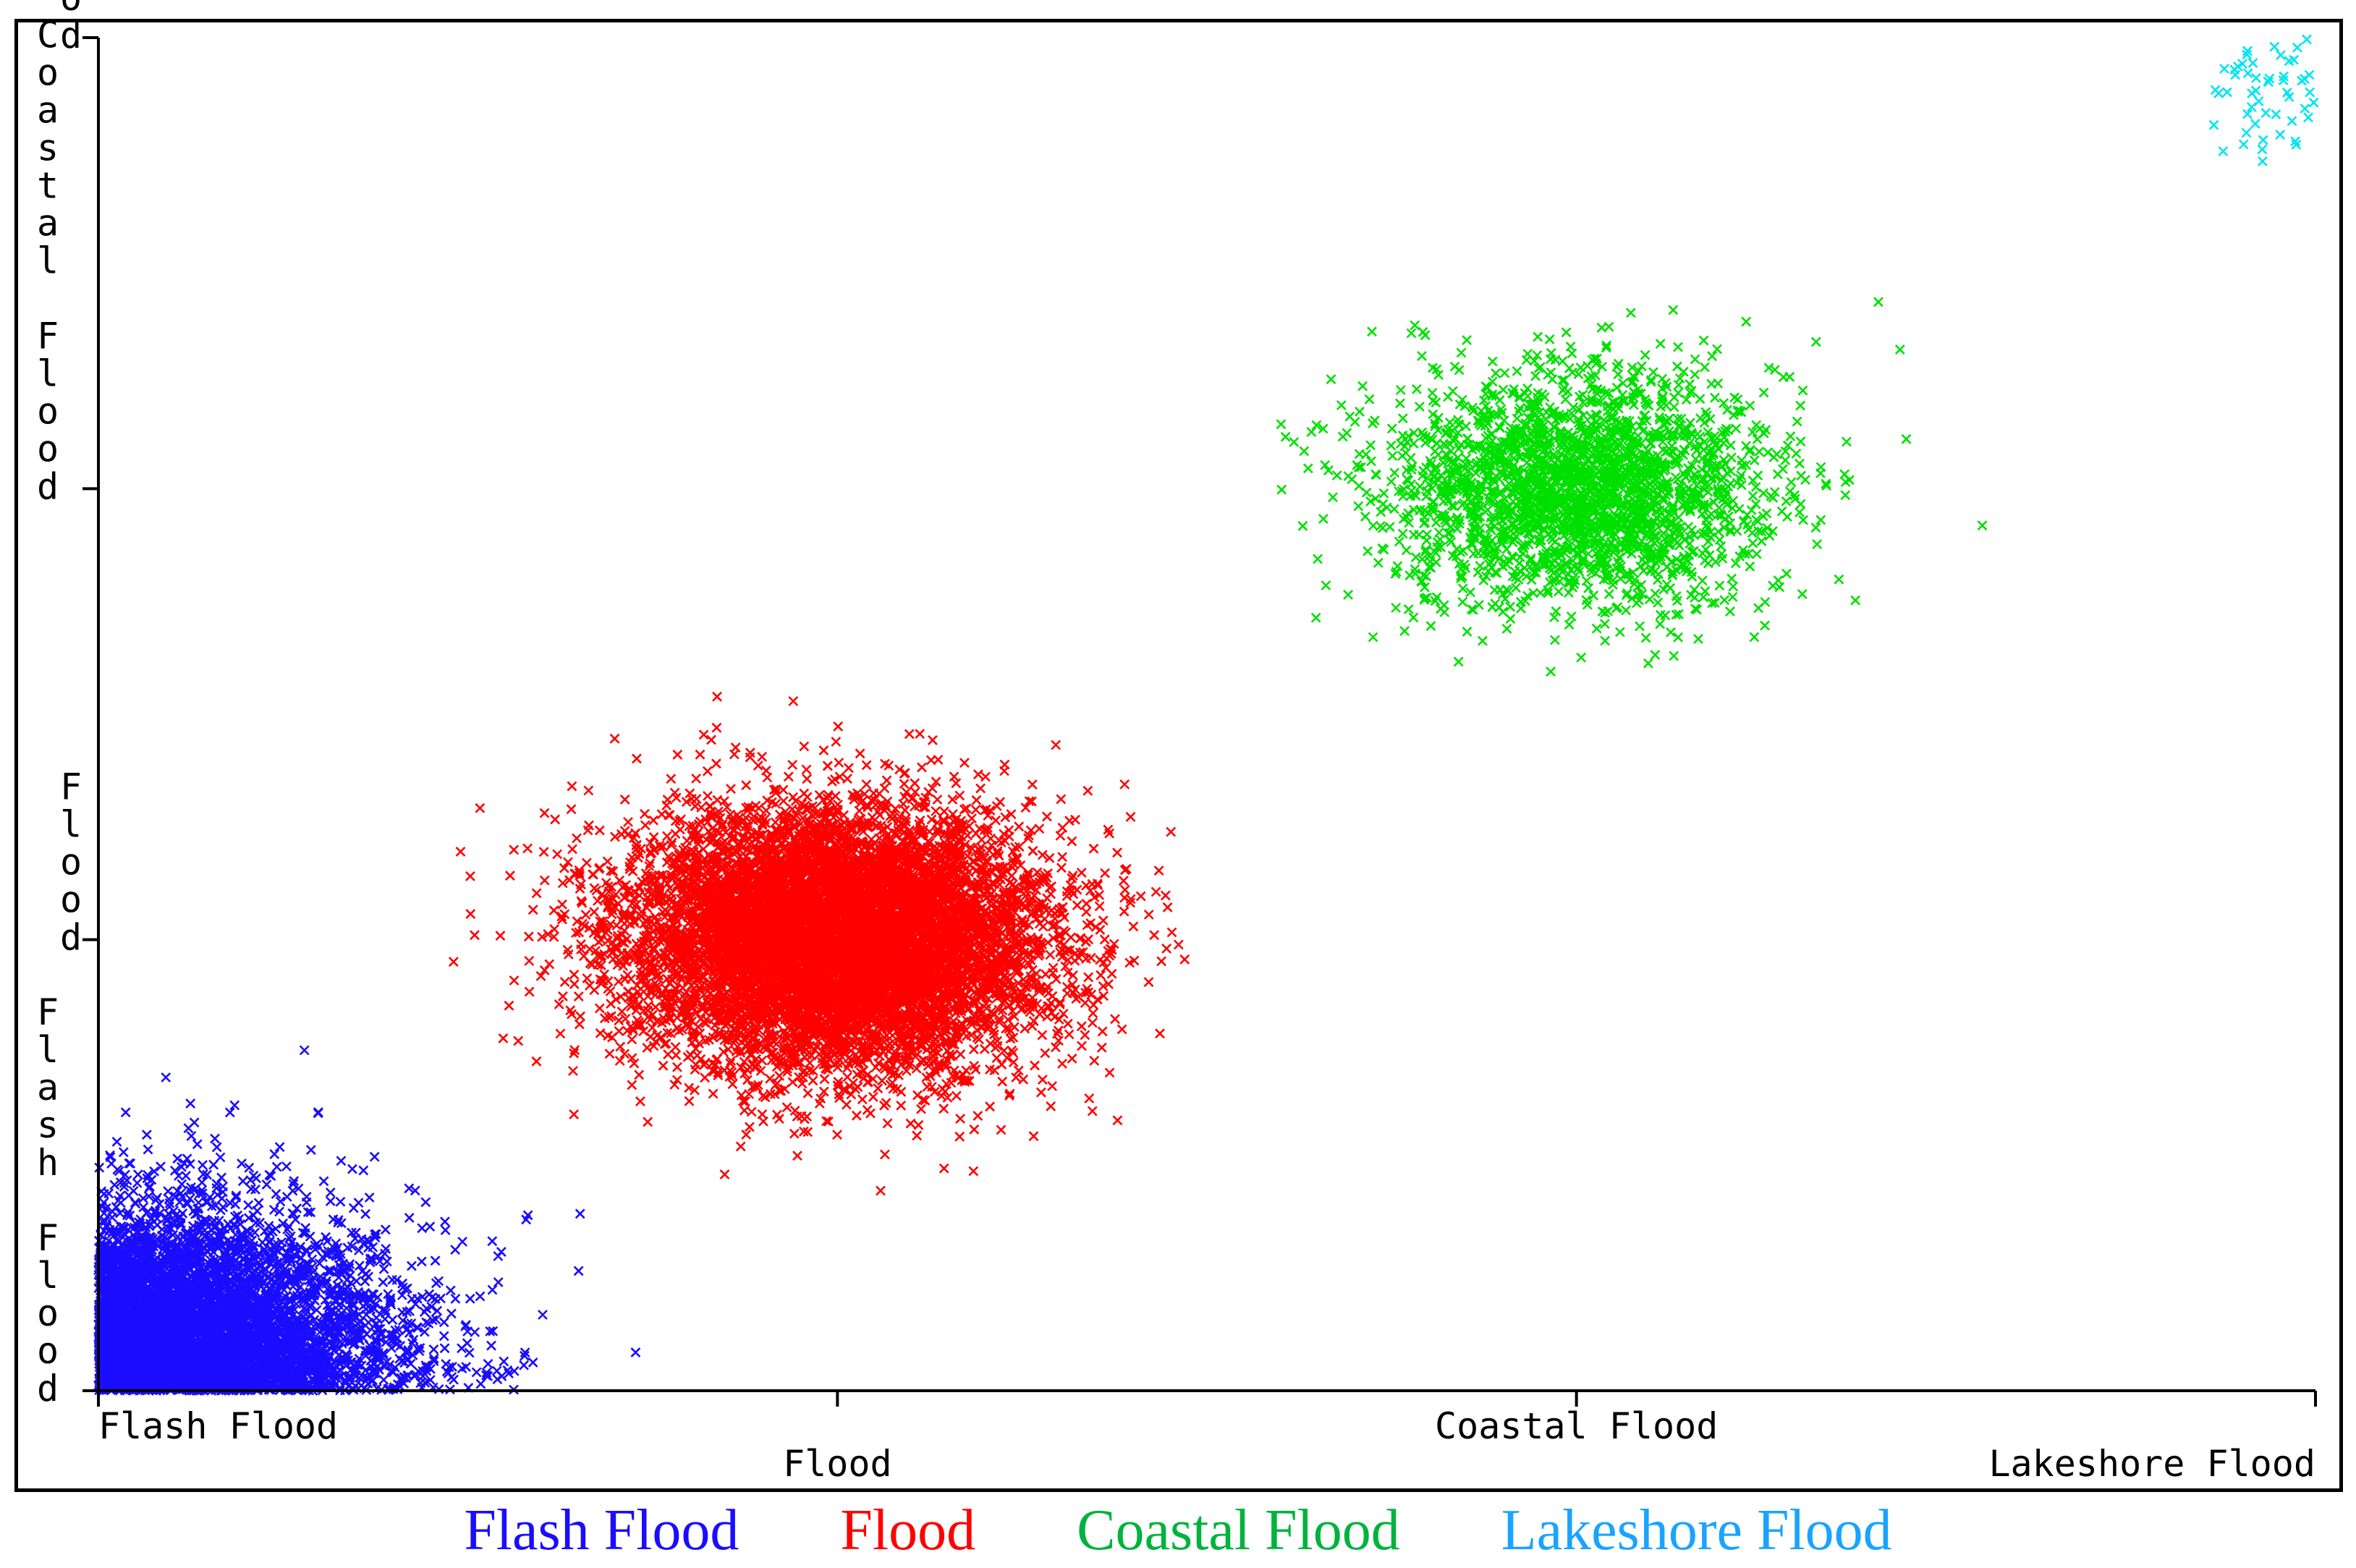  I want to click on series-flood, so click(819, 943).